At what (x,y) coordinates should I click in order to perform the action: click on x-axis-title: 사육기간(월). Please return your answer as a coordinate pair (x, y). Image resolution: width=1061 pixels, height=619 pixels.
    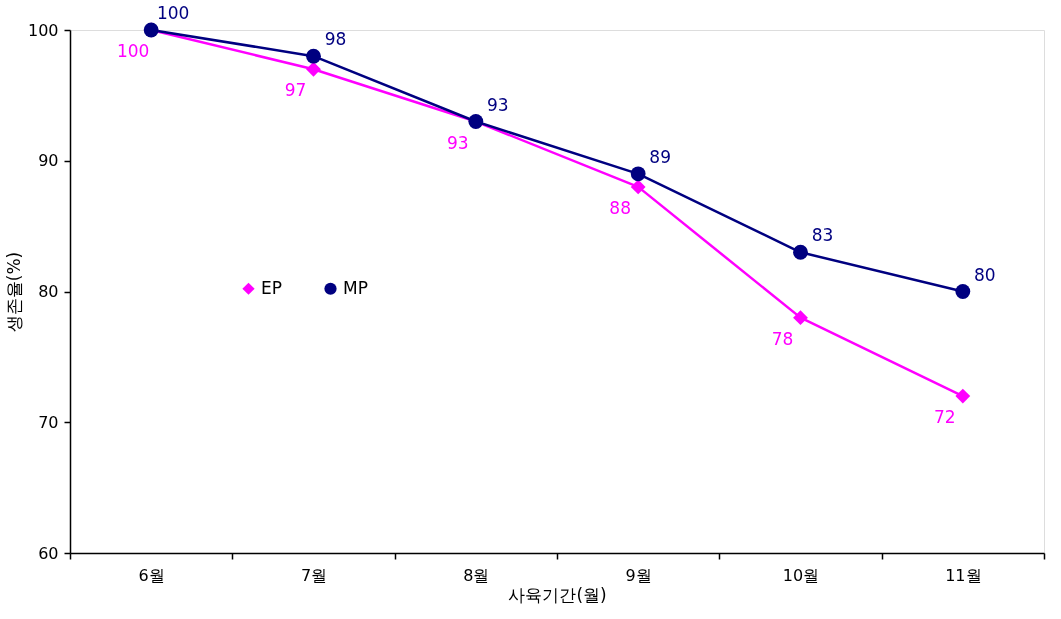
    Looking at the image, I should click on (557, 594).